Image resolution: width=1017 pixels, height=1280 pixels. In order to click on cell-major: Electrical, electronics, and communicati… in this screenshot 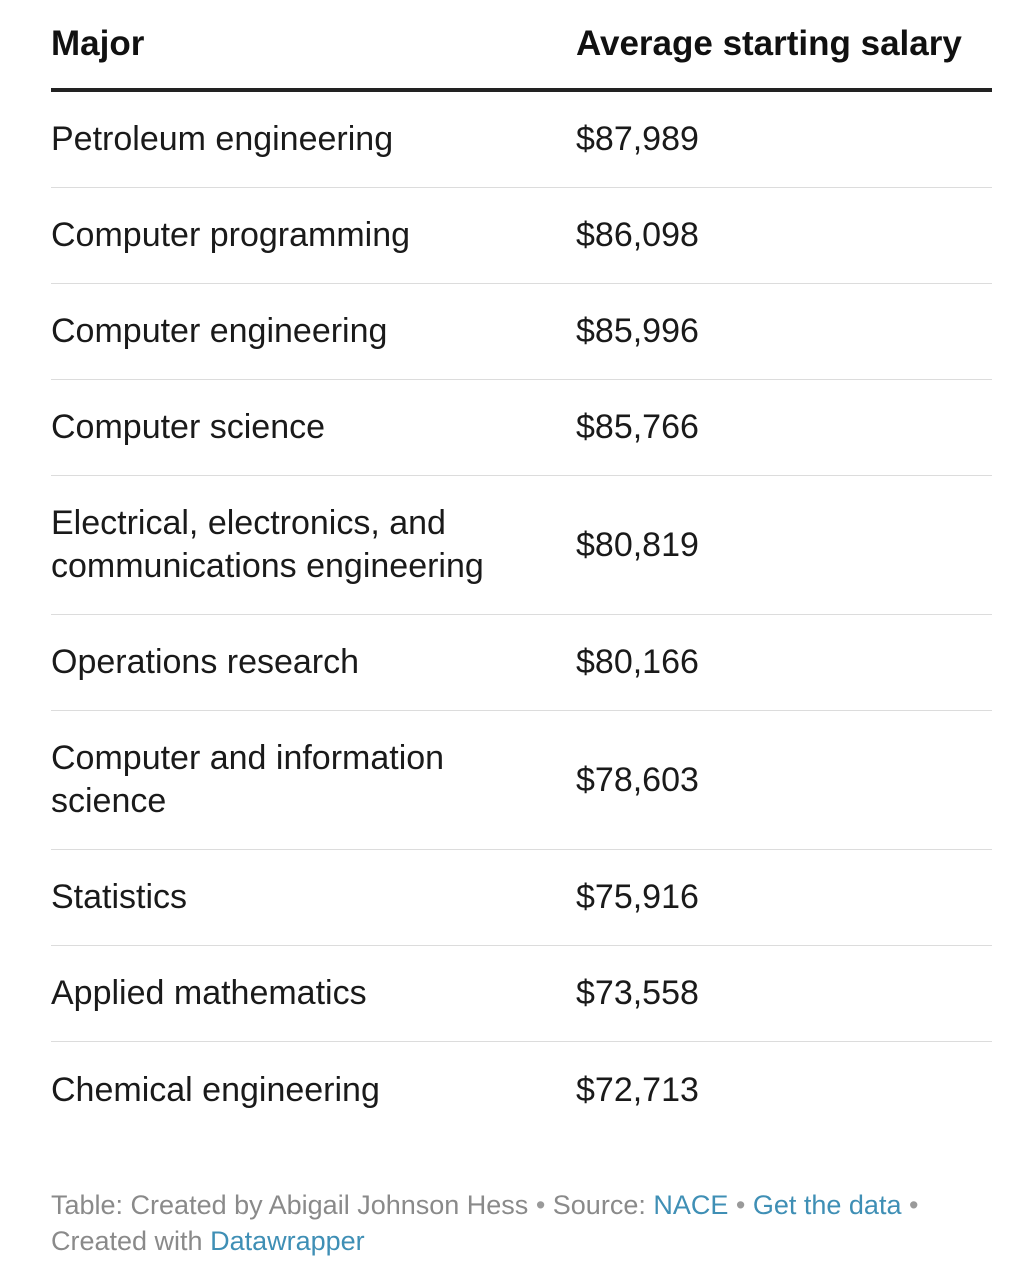, I will do `click(267, 544)`.